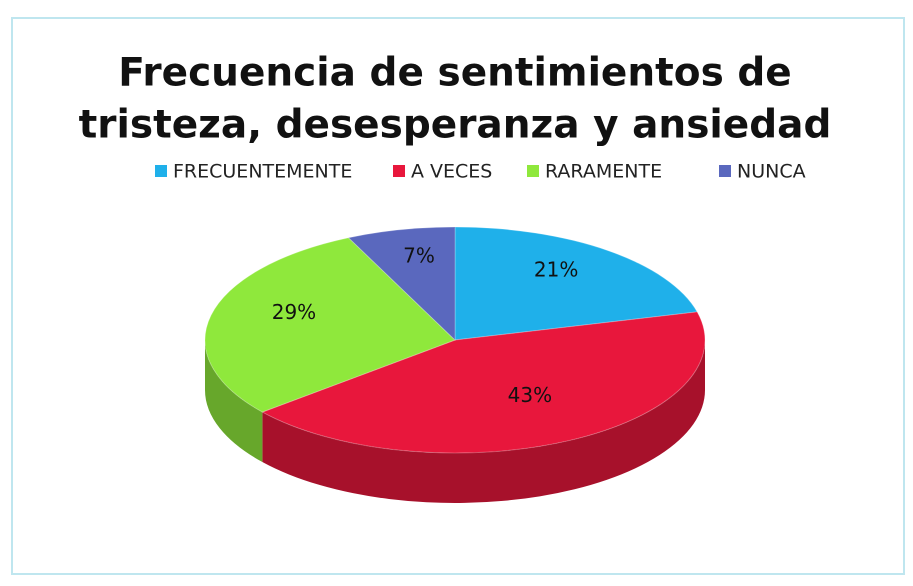  Describe the element at coordinates (771, 172) in the screenshot. I see `legend-label: NUNCA` at that location.